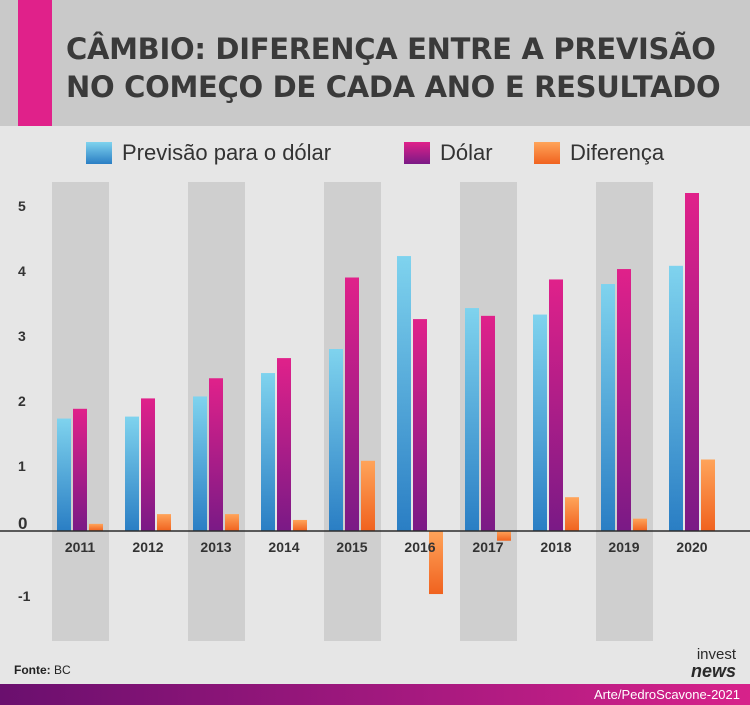  What do you see at coordinates (336, 440) in the screenshot?
I see `bar-previsao-2015` at bounding box center [336, 440].